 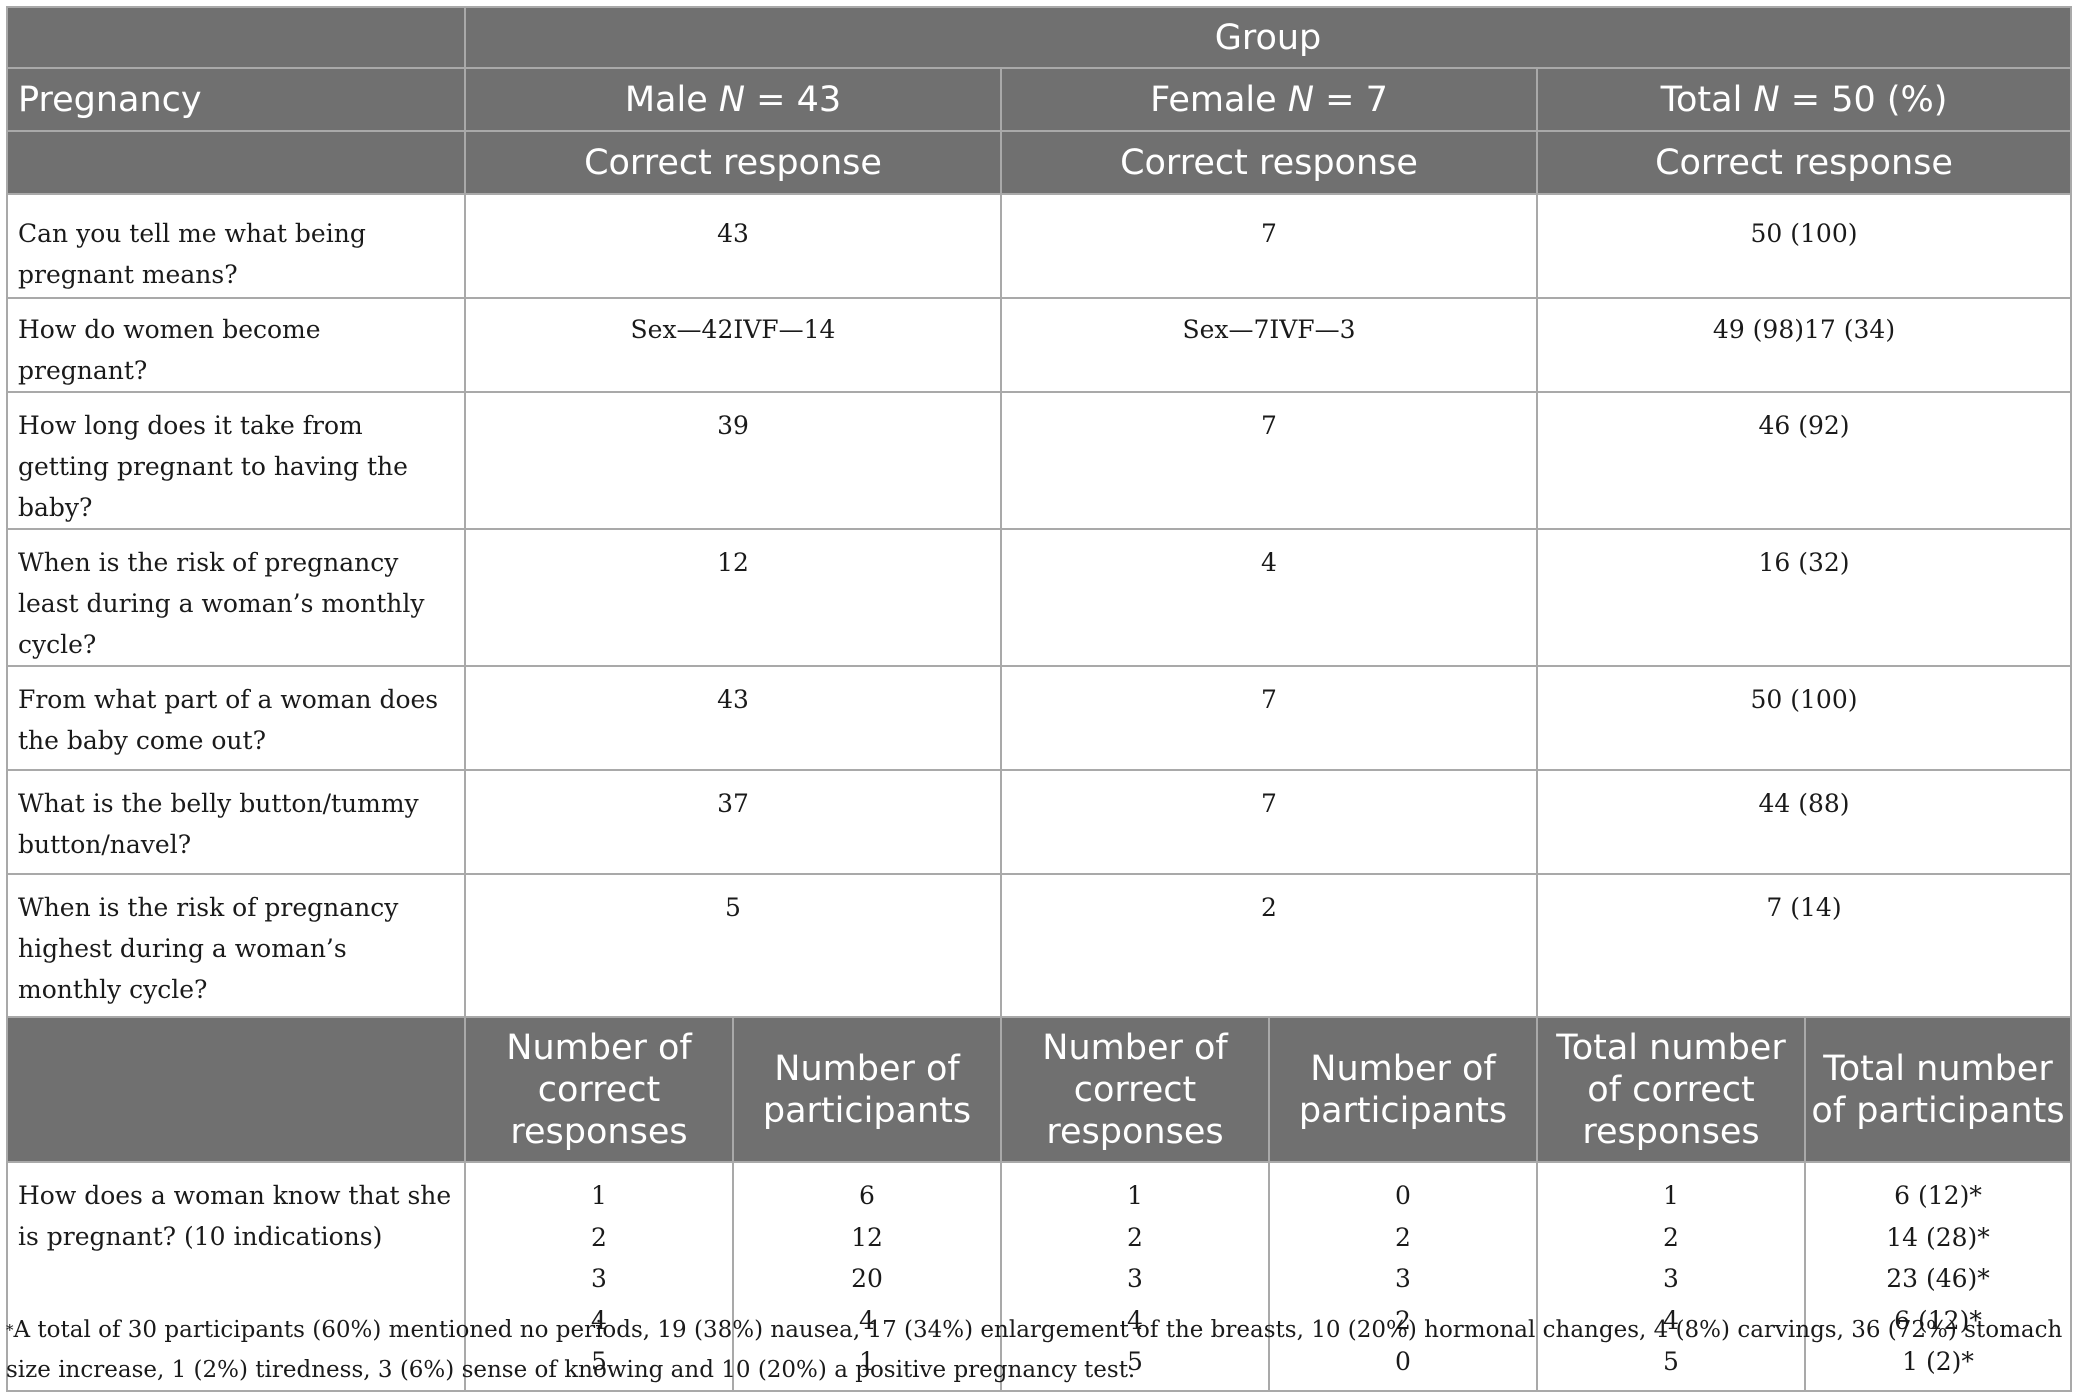 What do you see at coordinates (236, 99) in the screenshot?
I see `header-pregnancy: Pregnancy` at bounding box center [236, 99].